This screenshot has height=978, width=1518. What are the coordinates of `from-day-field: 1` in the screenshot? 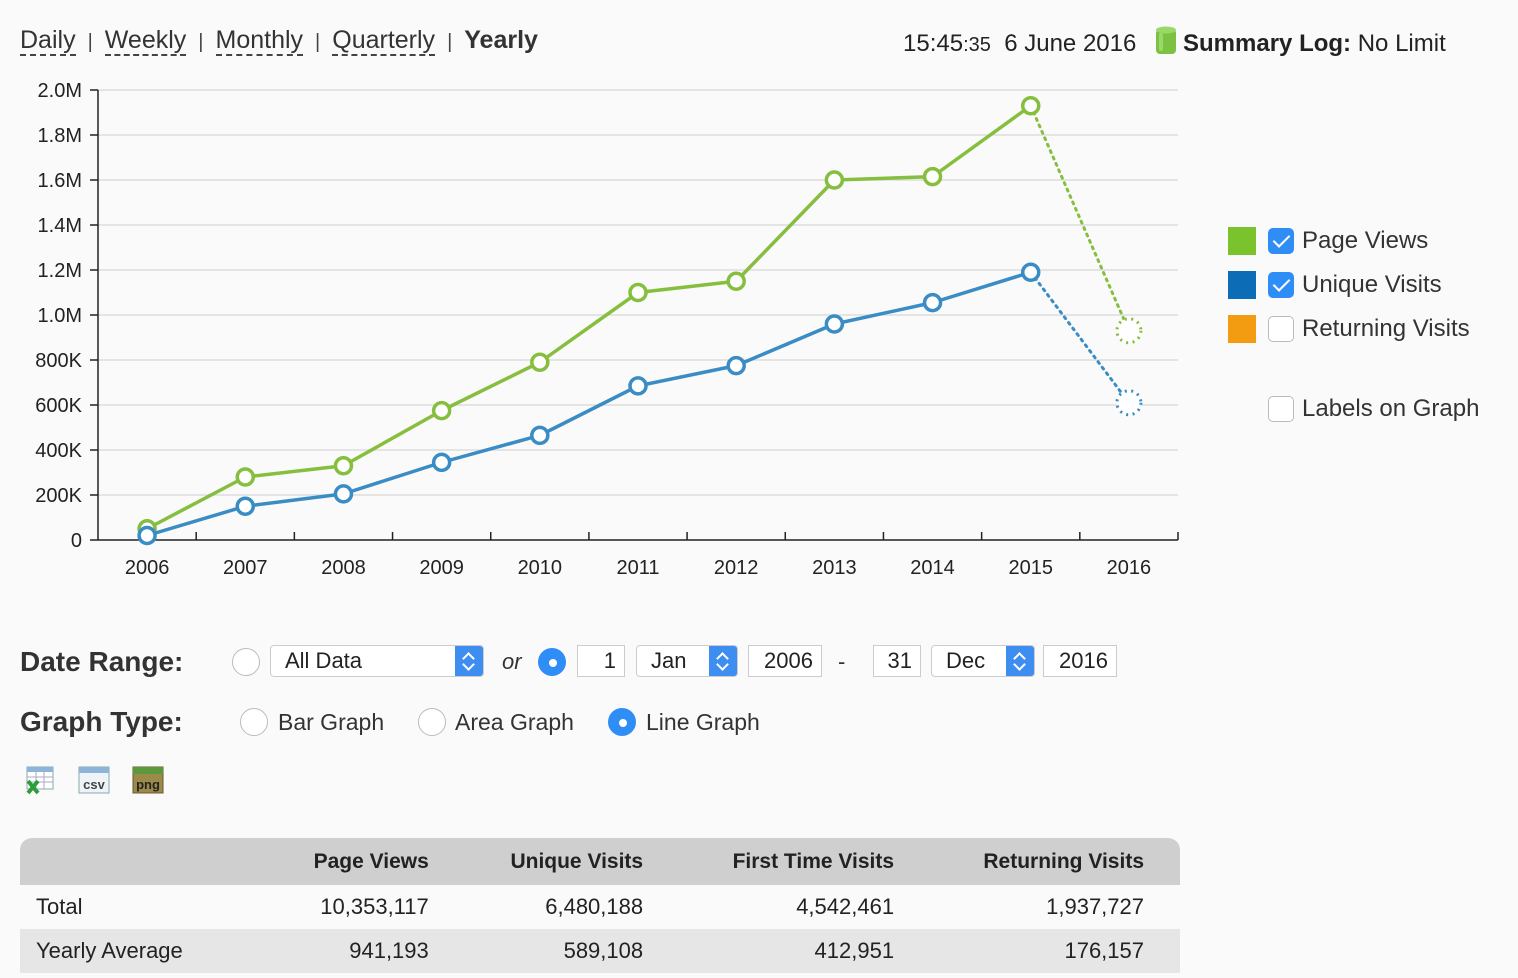 It's located at (601, 661).